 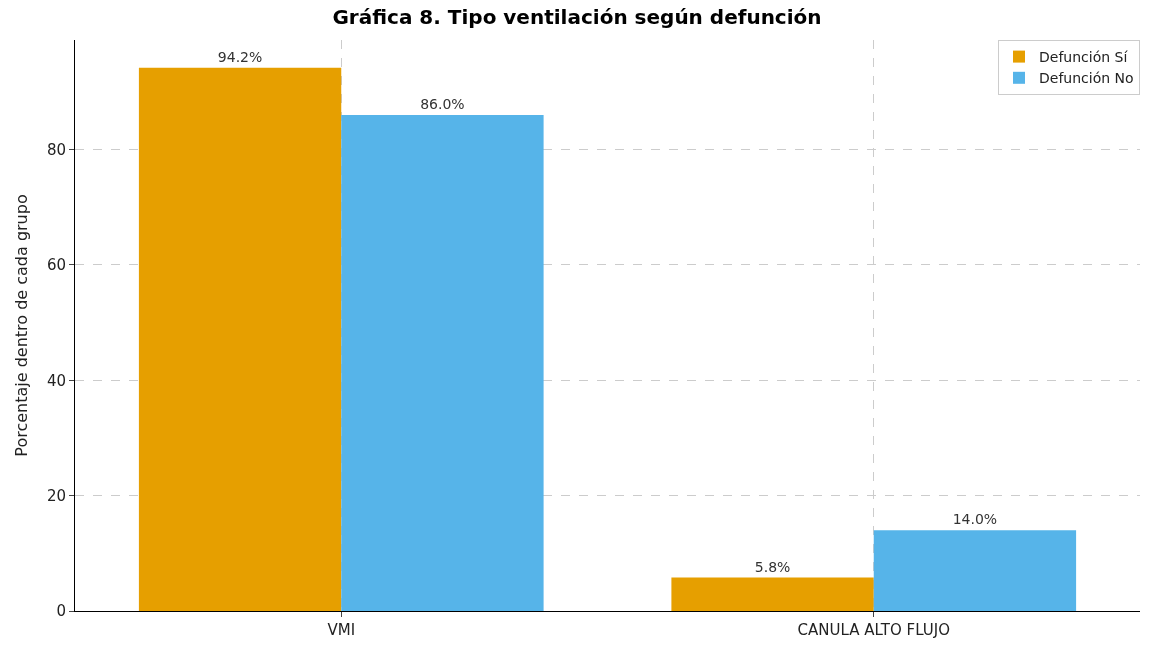 I want to click on y-tick-label: 60, so click(x=56, y=265).